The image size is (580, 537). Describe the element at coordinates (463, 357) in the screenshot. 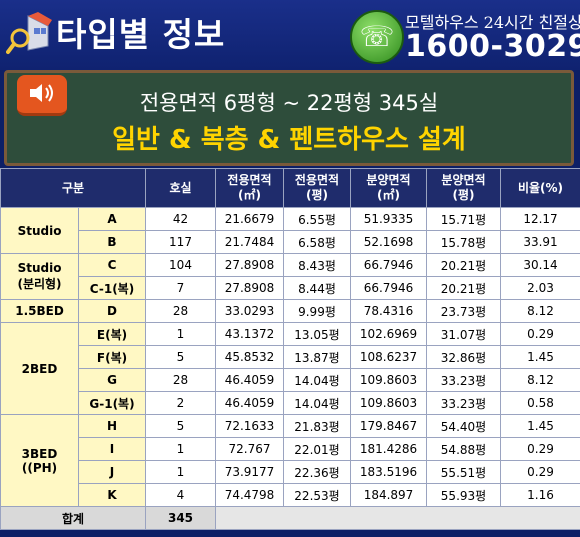

I see `sale-py-cell: 32.86평` at that location.